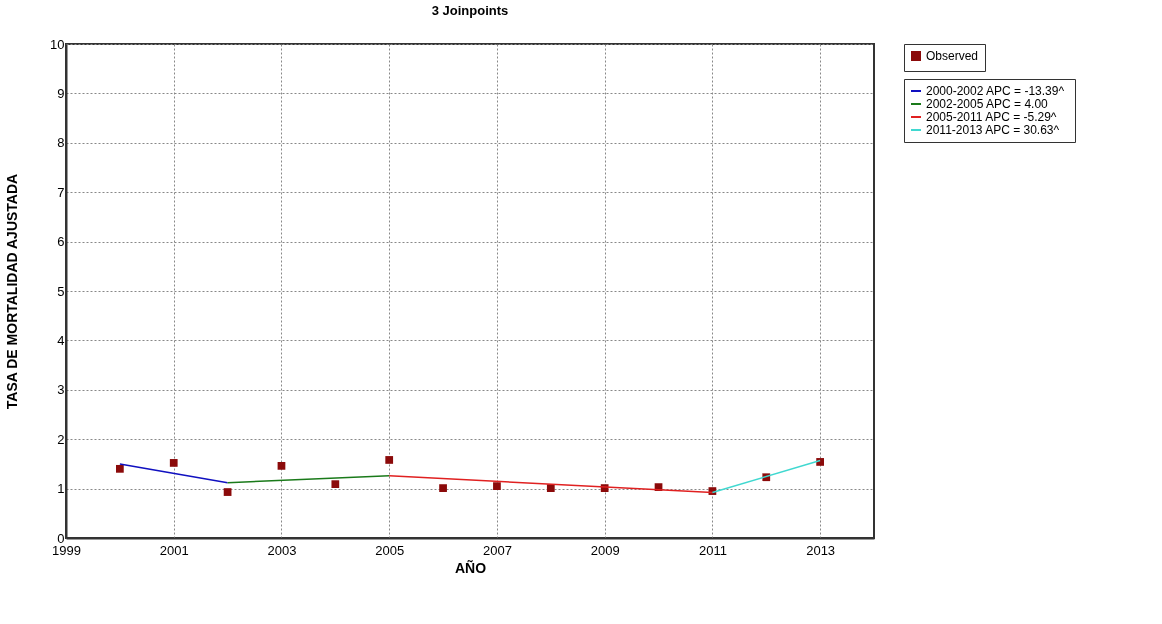 This screenshot has width=1162, height=624. I want to click on legend-label: 2000-2002 APC = -13.39^, so click(995, 91).